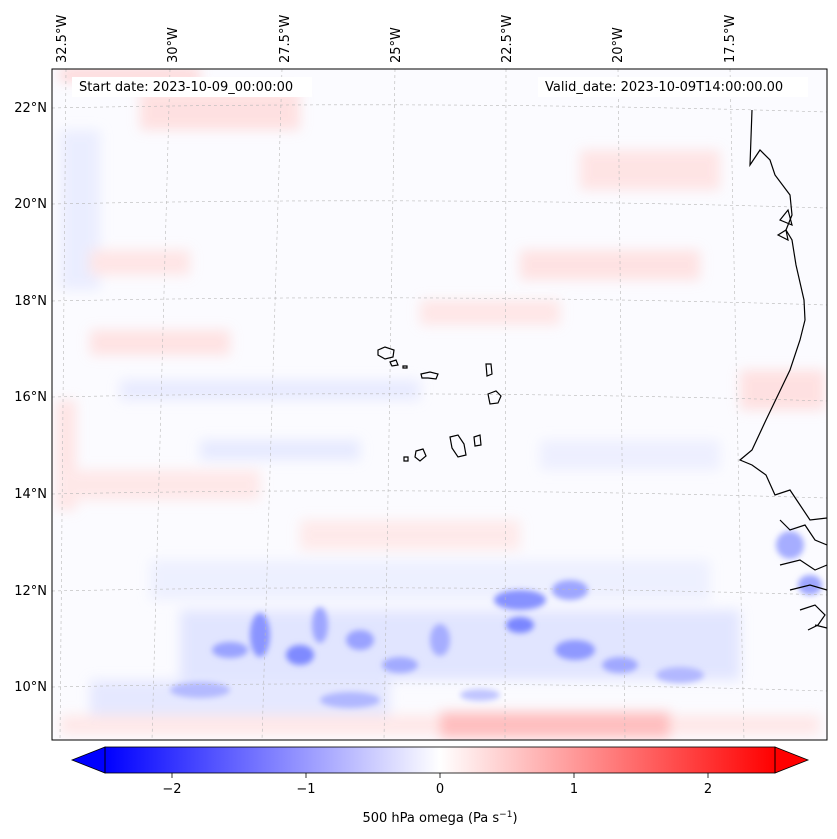 This screenshot has height=839, width=837. I want to click on start-date-box, so click(192, 87).